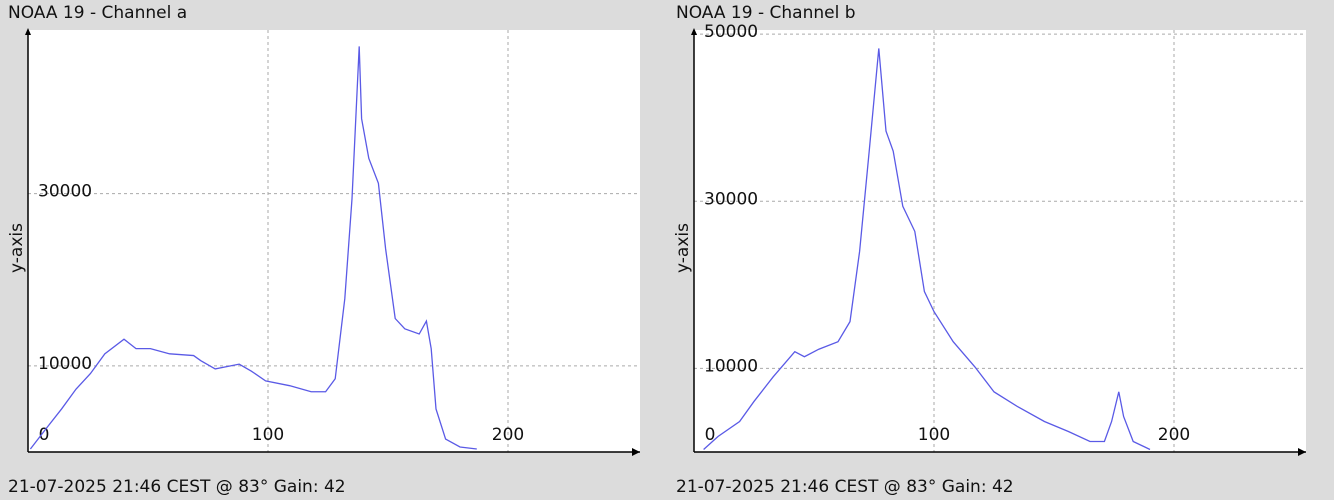  Describe the element at coordinates (97, 13) in the screenshot. I see `chart-title: NOAA 19 - Channel a` at that location.